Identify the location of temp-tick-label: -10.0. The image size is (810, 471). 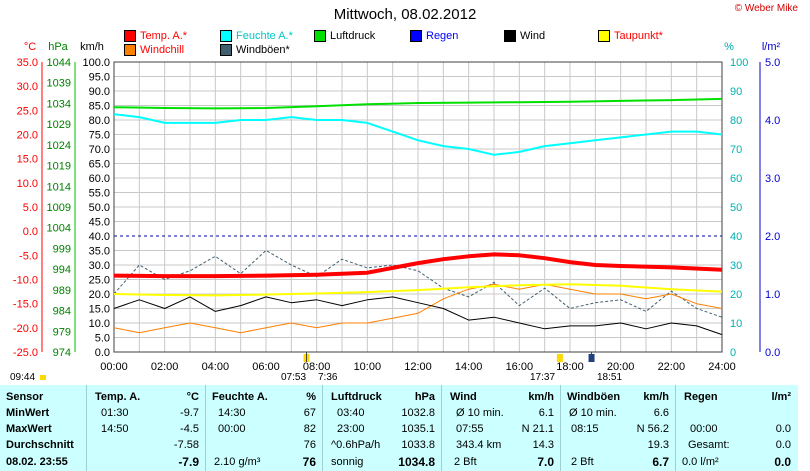
(25, 281).